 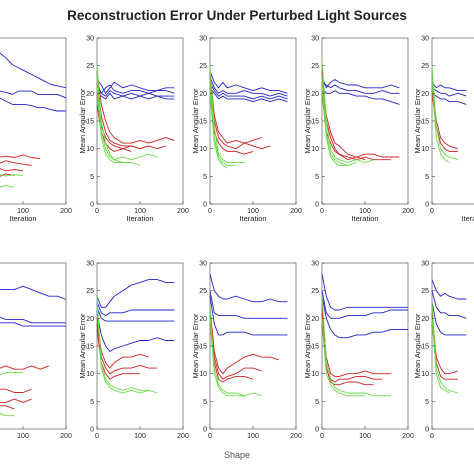 I want to click on subplot-r0-c4: 00 5 10 15 20 25 30 Iteration Mean Angular Error, so click(x=443, y=129).